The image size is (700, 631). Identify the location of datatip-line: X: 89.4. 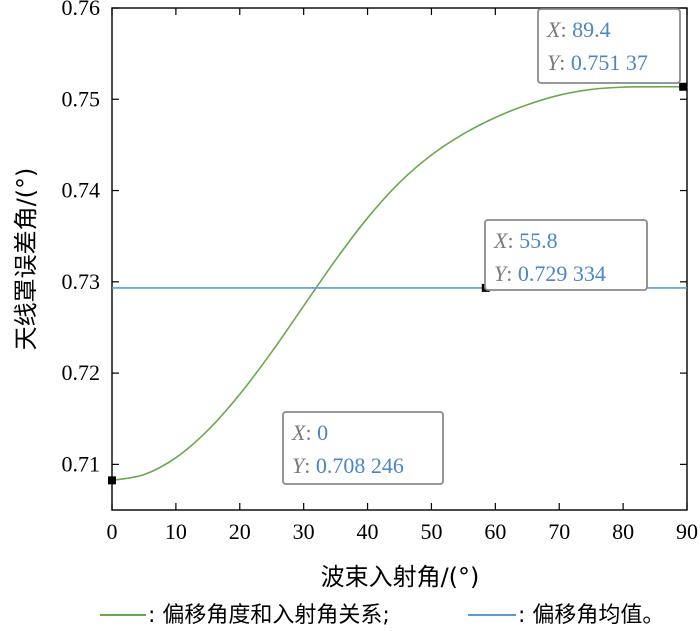
(578, 29).